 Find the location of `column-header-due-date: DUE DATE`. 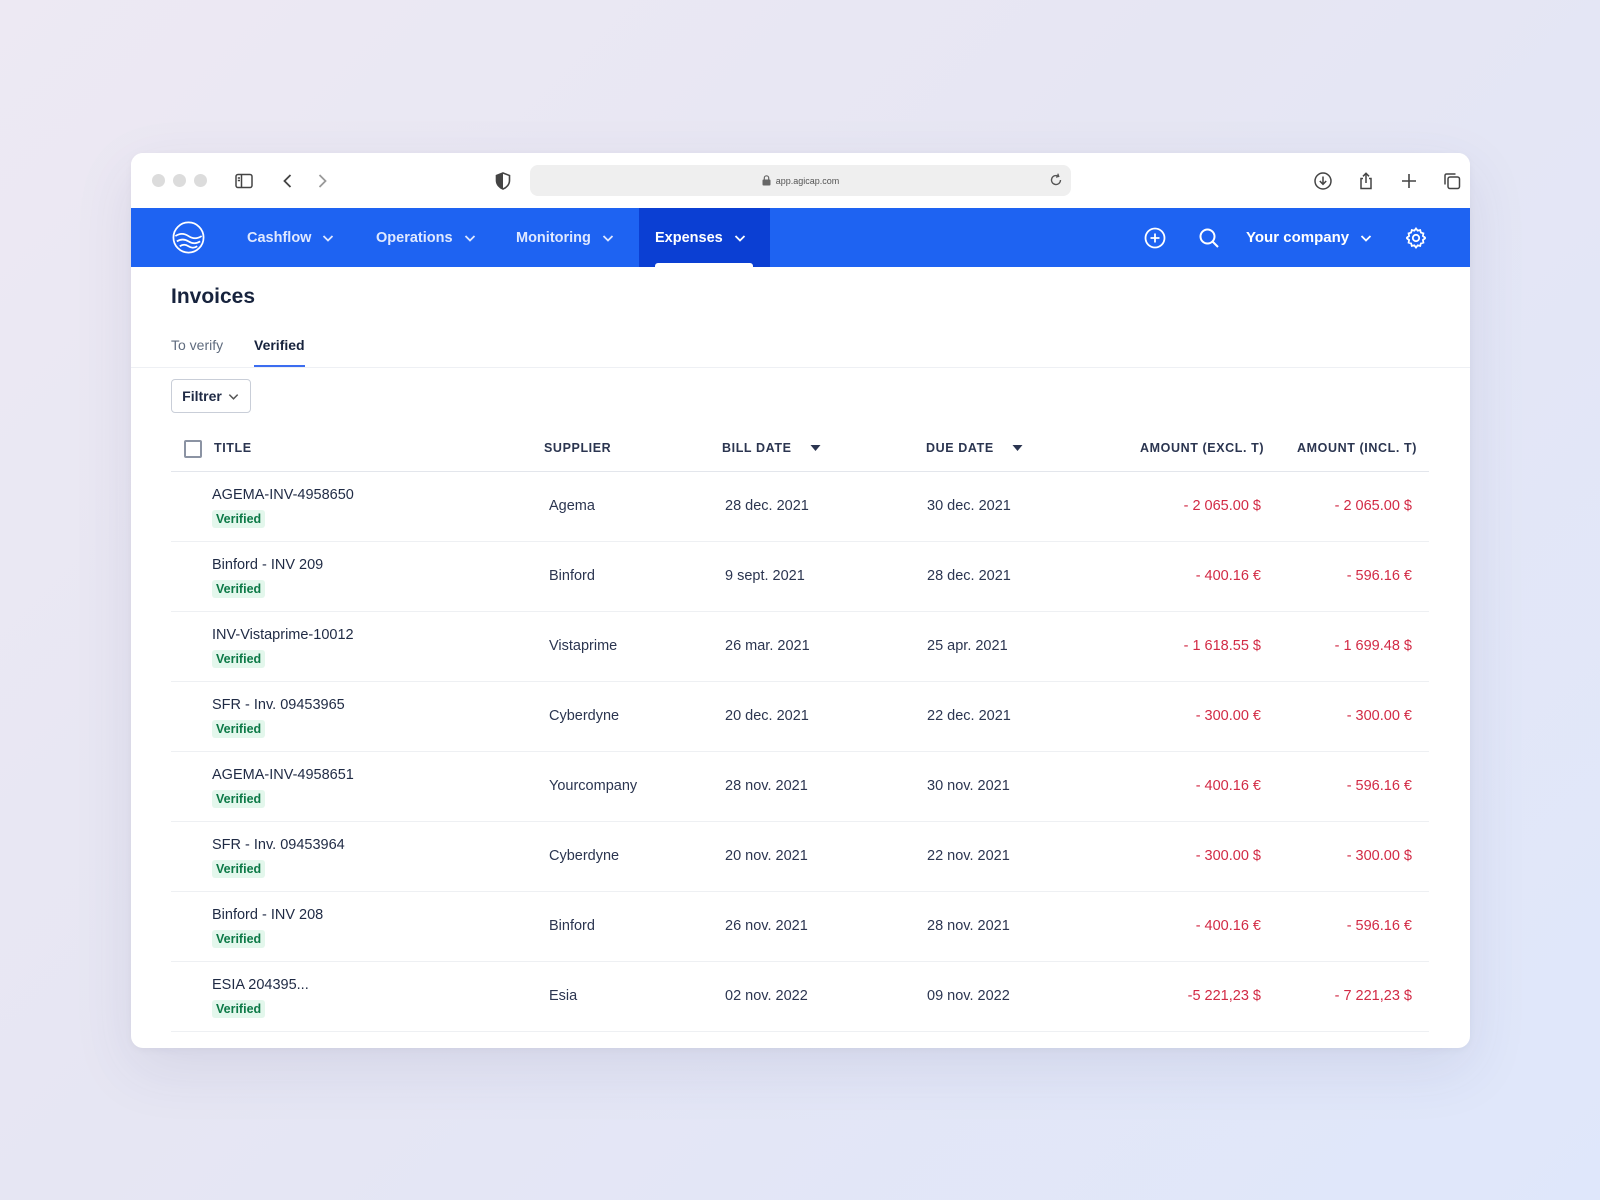

column-header-due-date: DUE DATE is located at coordinates (974, 448).